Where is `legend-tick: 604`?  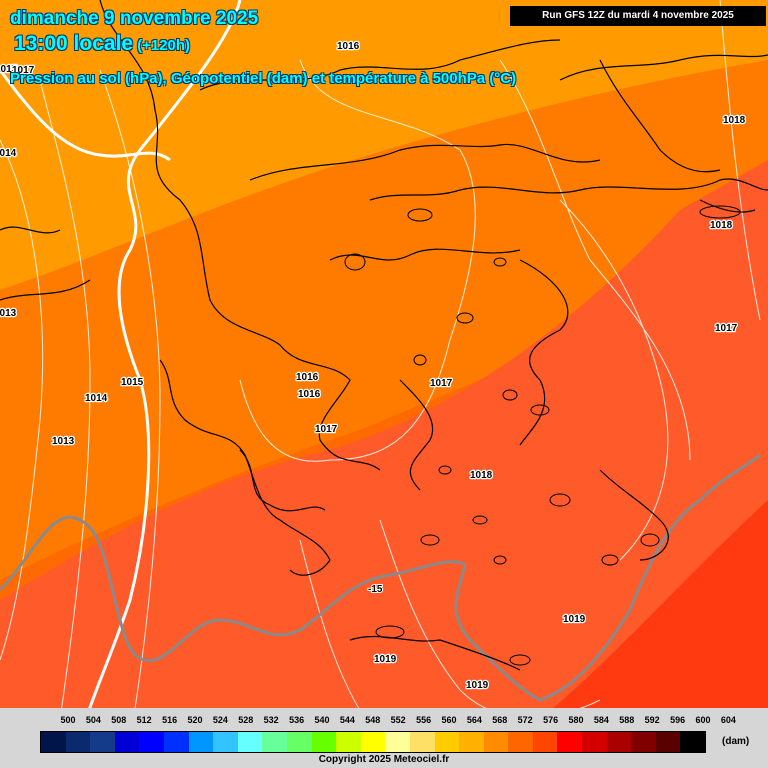 legend-tick: 604 is located at coordinates (728, 720).